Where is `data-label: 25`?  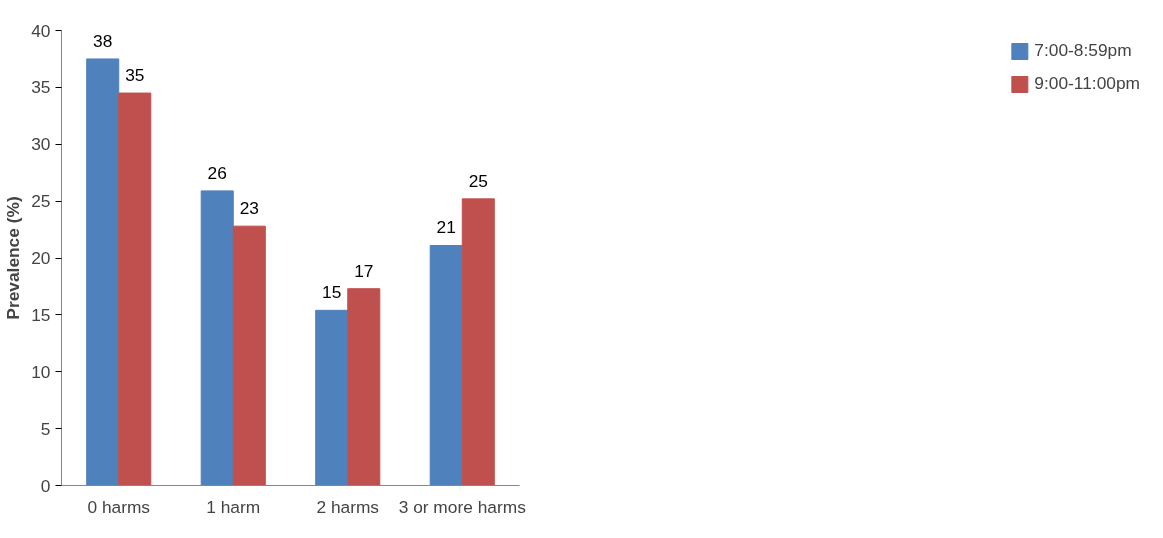 data-label: 25 is located at coordinates (478, 180).